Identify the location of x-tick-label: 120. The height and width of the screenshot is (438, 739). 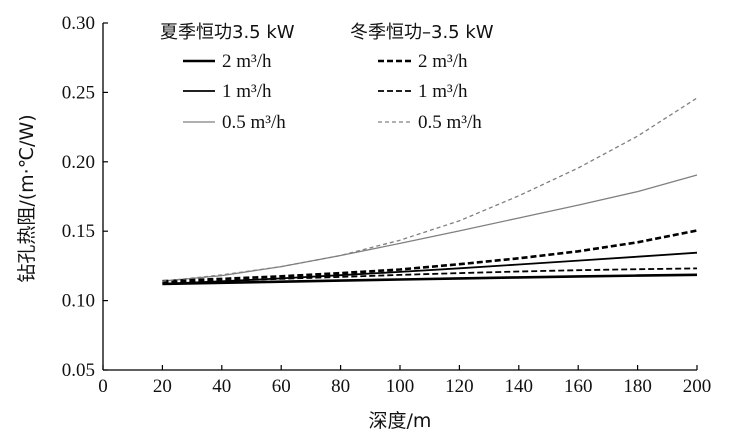
(459, 386).